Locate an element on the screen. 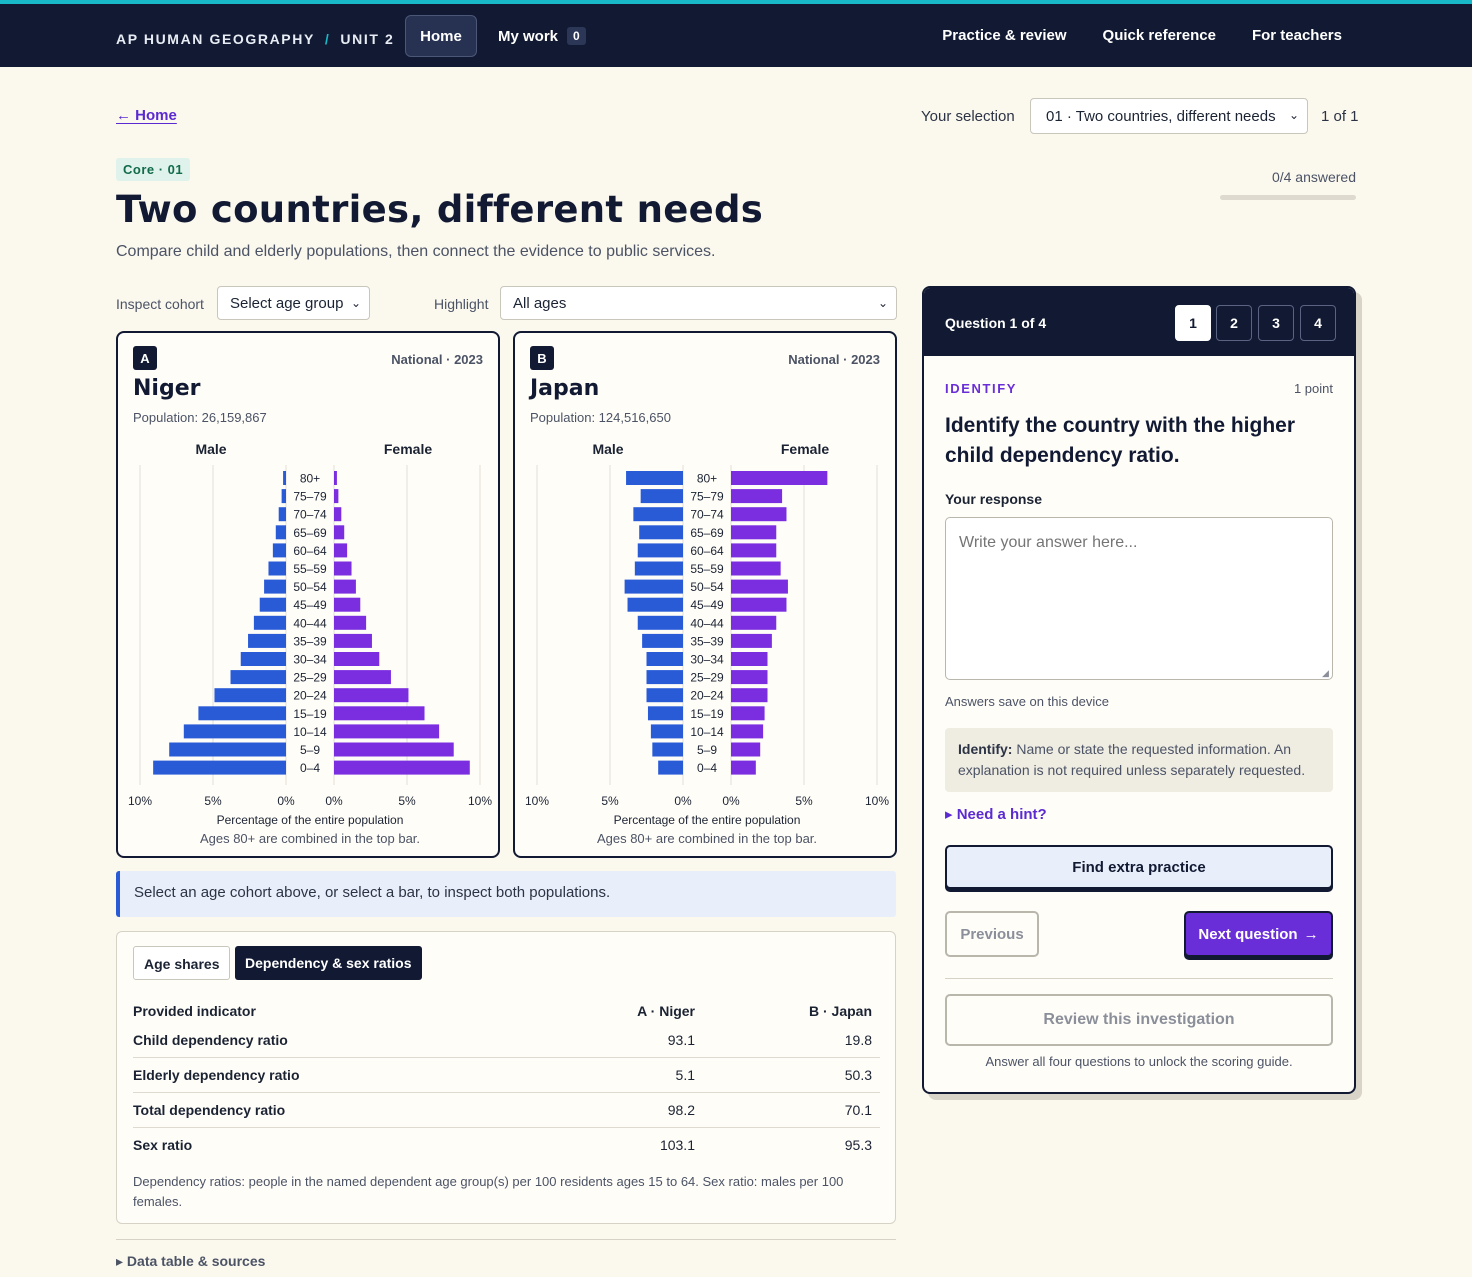 This screenshot has width=1472, height=1277. highlight-select: All ages ⌄ is located at coordinates (698, 303).